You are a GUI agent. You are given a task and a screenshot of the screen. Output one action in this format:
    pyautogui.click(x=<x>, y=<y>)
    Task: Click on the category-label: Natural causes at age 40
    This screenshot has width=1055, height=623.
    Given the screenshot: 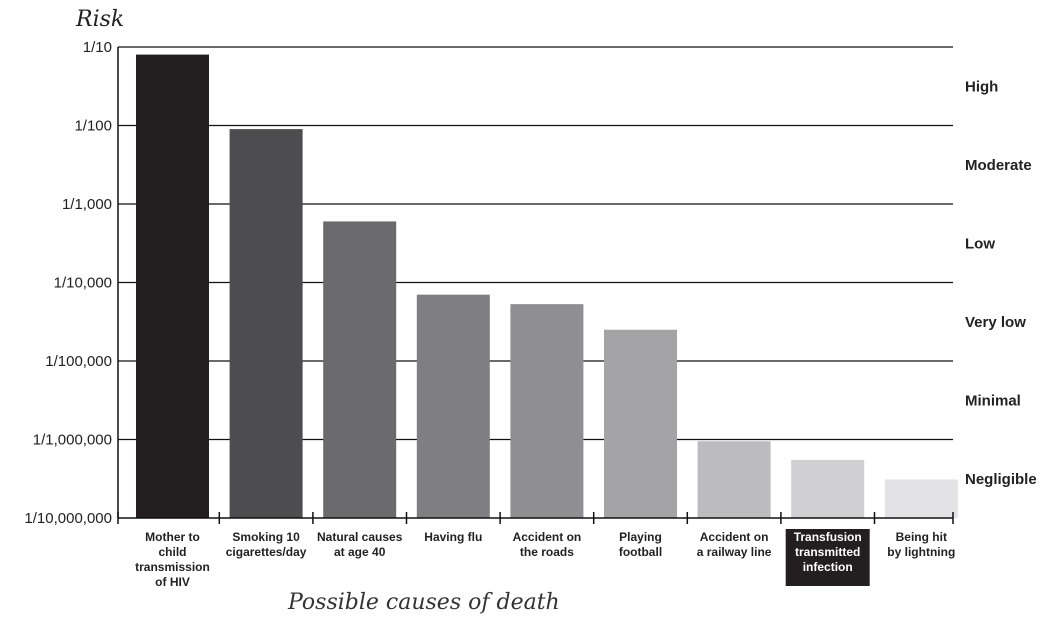 What is the action you would take?
    pyautogui.click(x=360, y=544)
    